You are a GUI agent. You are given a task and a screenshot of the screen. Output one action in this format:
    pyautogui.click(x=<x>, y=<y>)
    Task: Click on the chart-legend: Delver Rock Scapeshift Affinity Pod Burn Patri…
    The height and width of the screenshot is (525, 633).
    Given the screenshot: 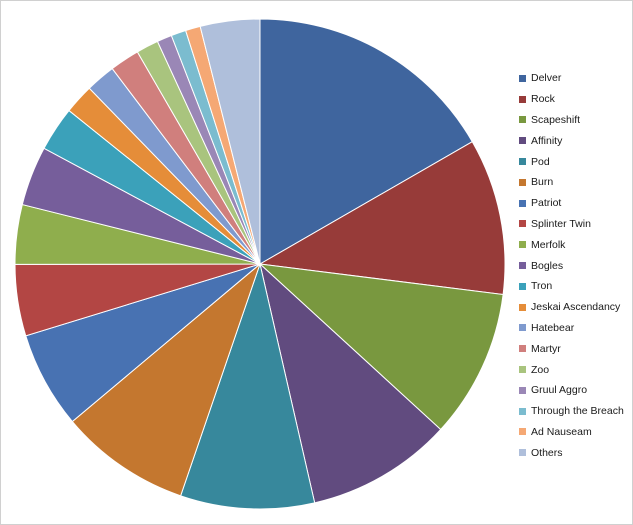 What is the action you would take?
    pyautogui.click(x=571, y=265)
    